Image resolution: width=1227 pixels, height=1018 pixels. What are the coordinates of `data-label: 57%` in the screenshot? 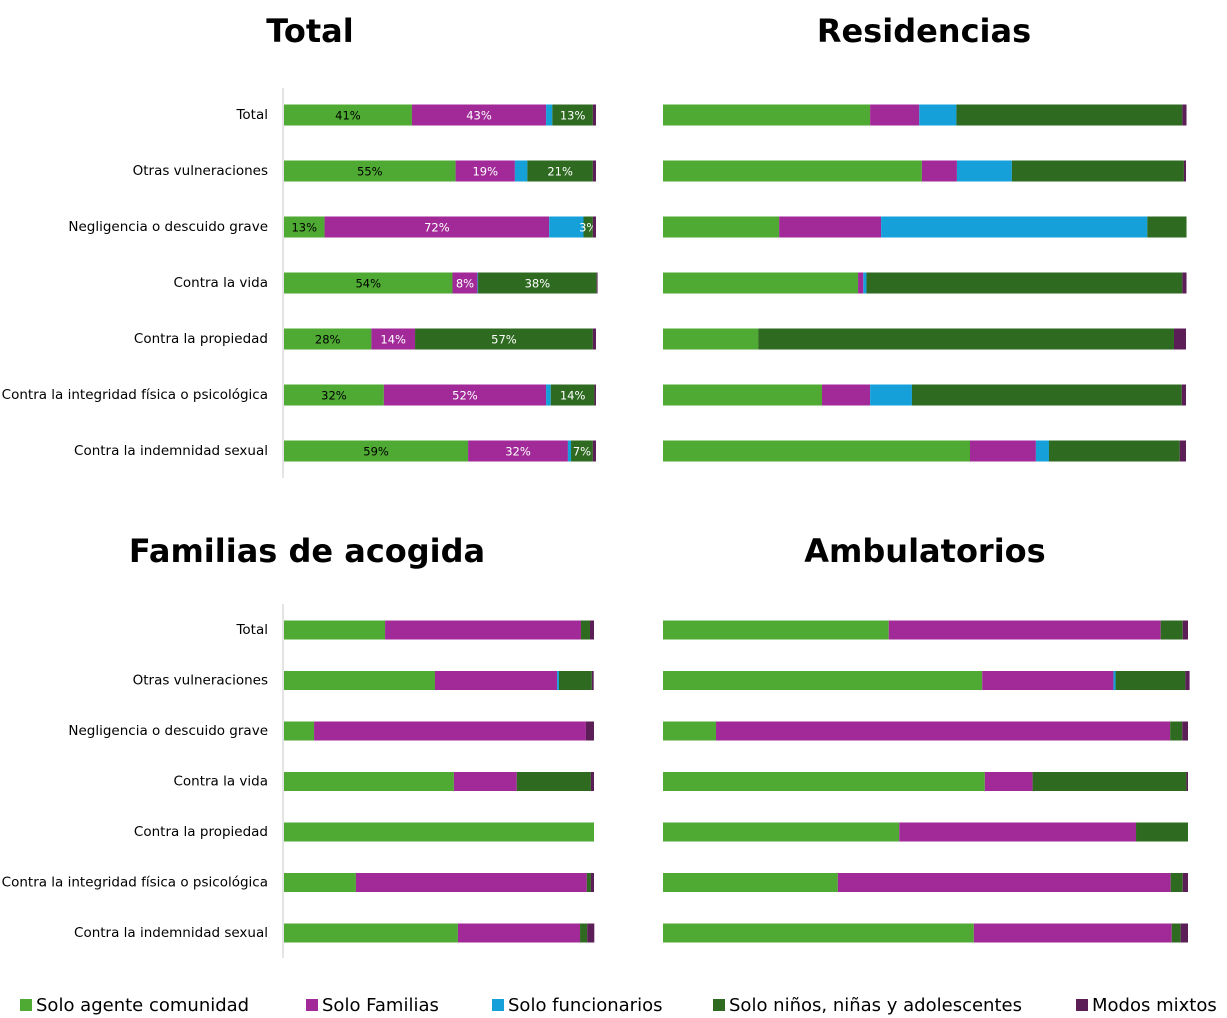 It's located at (504, 340).